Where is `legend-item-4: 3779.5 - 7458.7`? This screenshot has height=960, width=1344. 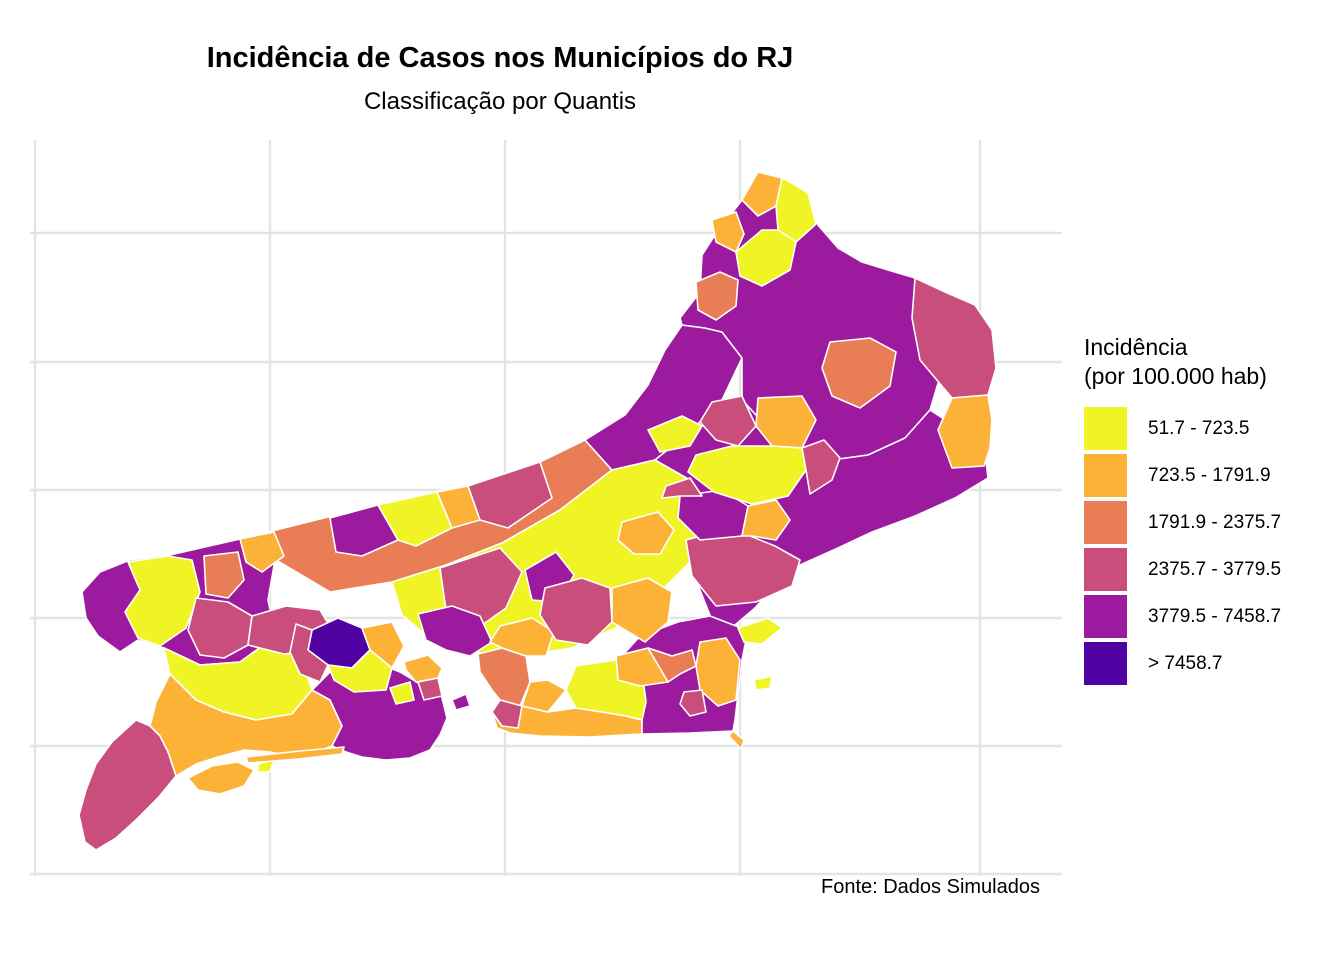 legend-item-4: 3779.5 - 7458.7 is located at coordinates (1209, 616).